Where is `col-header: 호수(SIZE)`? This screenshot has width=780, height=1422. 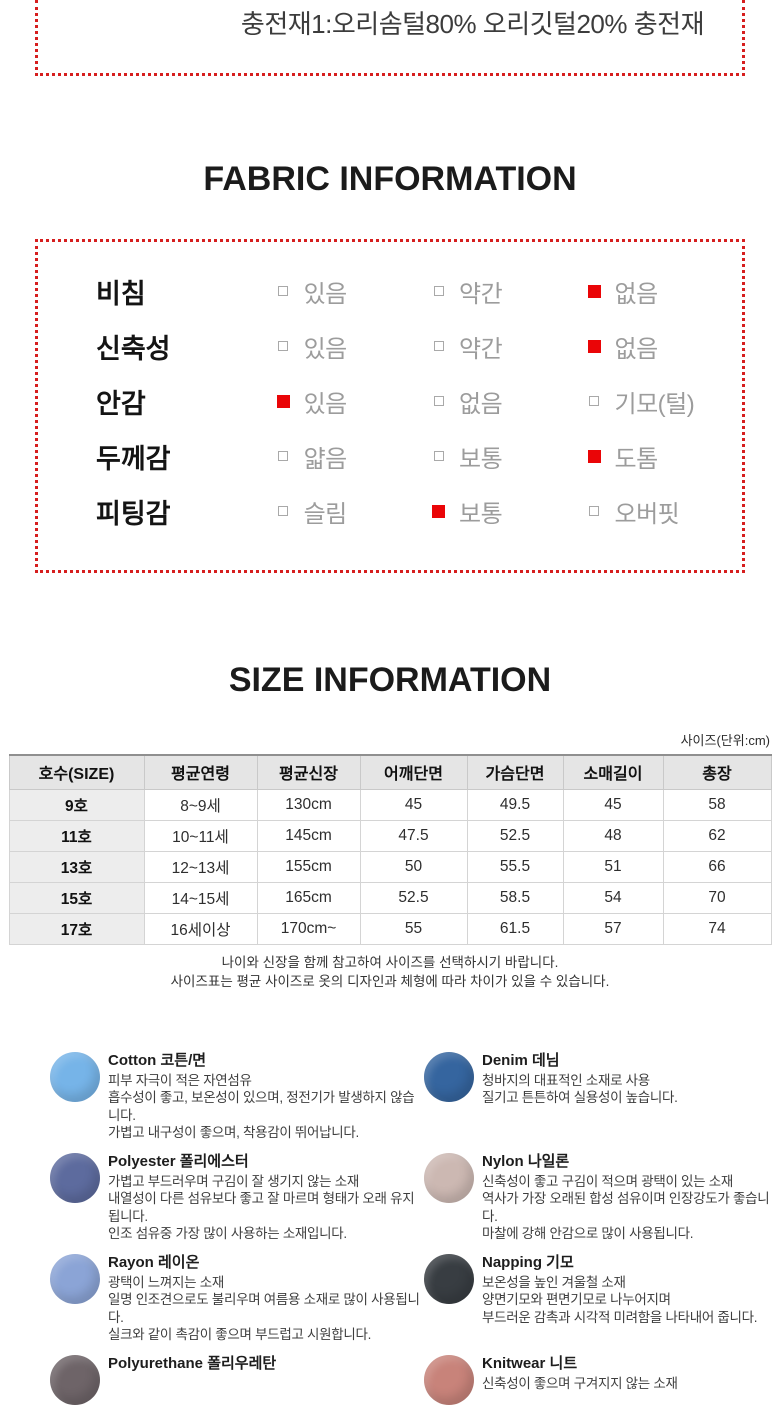 col-header: 호수(SIZE) is located at coordinates (76, 772).